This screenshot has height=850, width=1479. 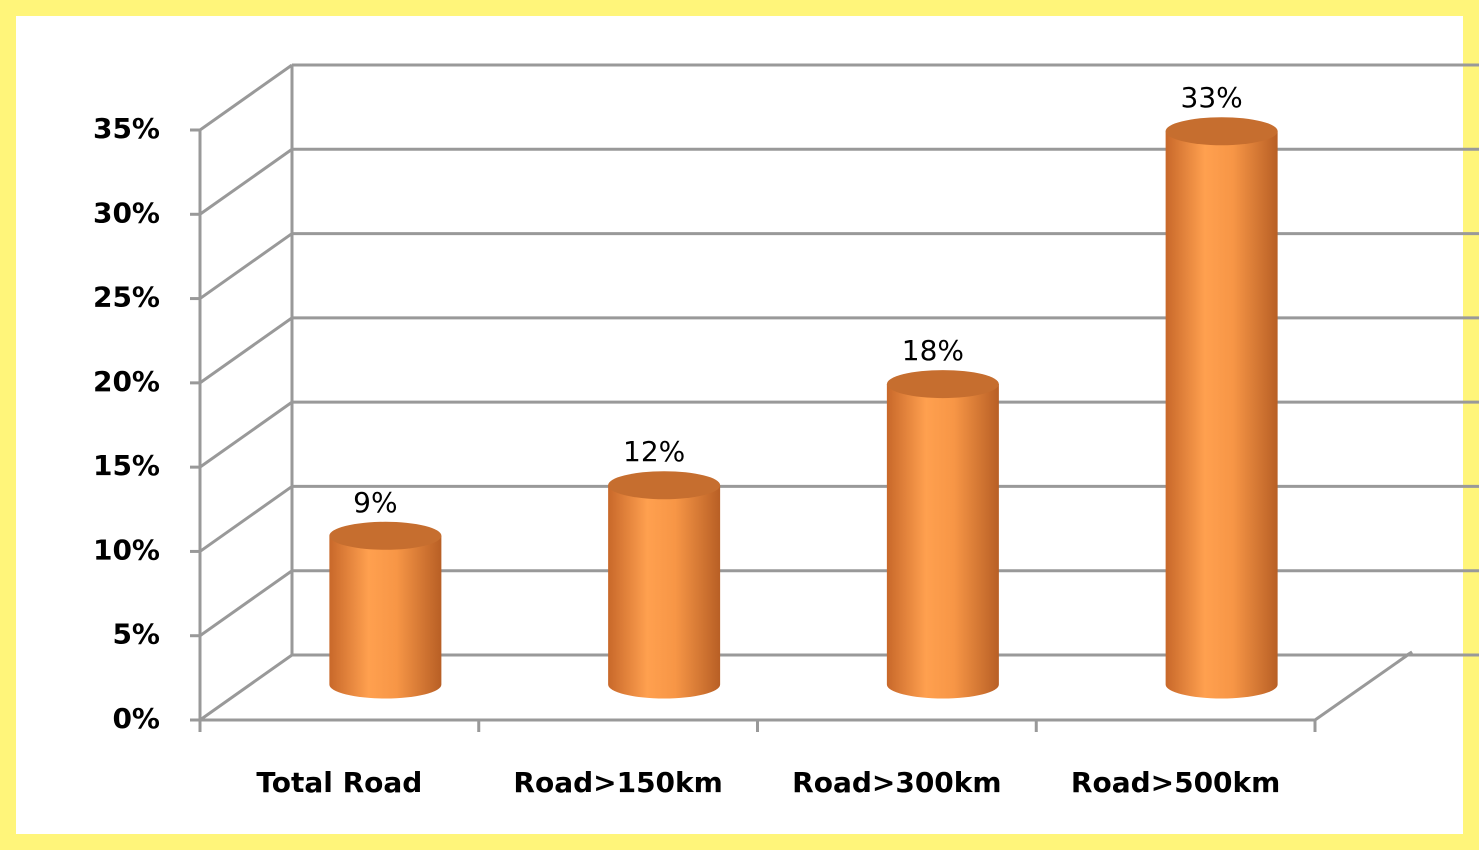 I want to click on y-tick-label: 0%, so click(x=136, y=718).